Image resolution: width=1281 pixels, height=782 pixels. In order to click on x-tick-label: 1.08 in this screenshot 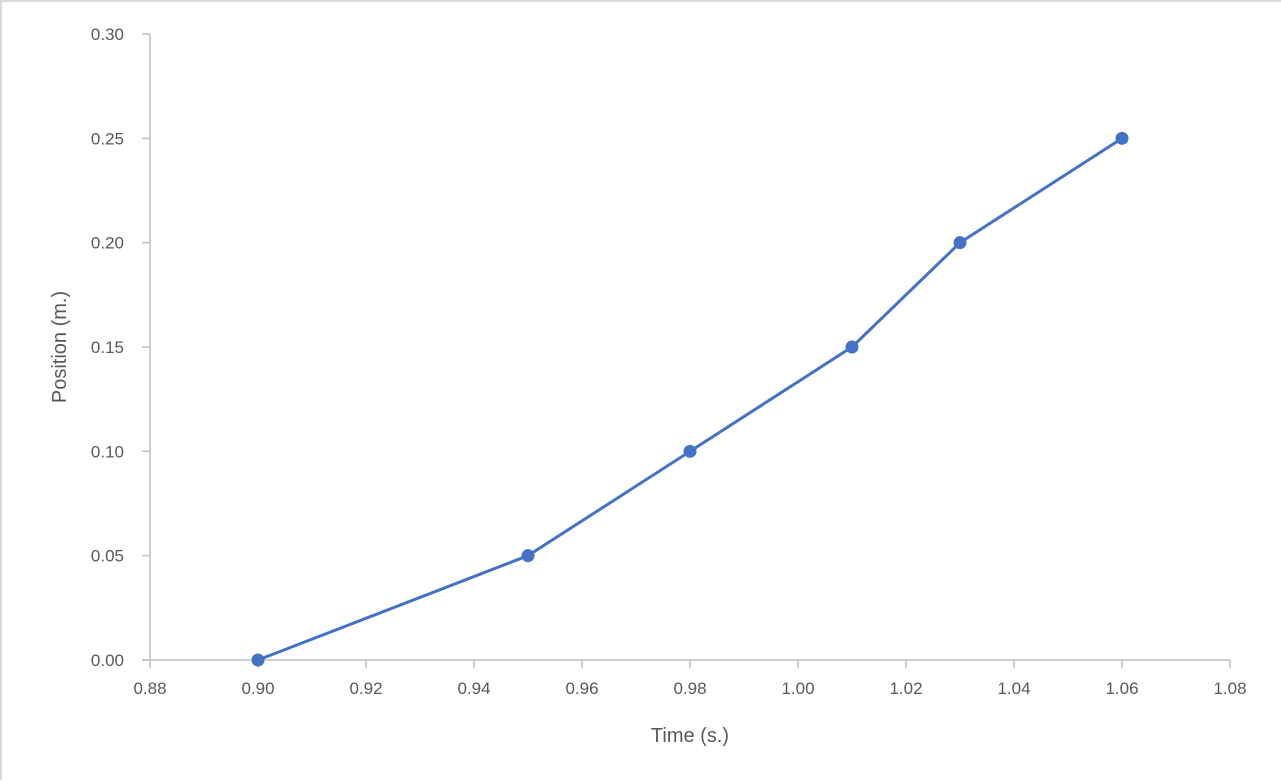, I will do `click(1229, 688)`.